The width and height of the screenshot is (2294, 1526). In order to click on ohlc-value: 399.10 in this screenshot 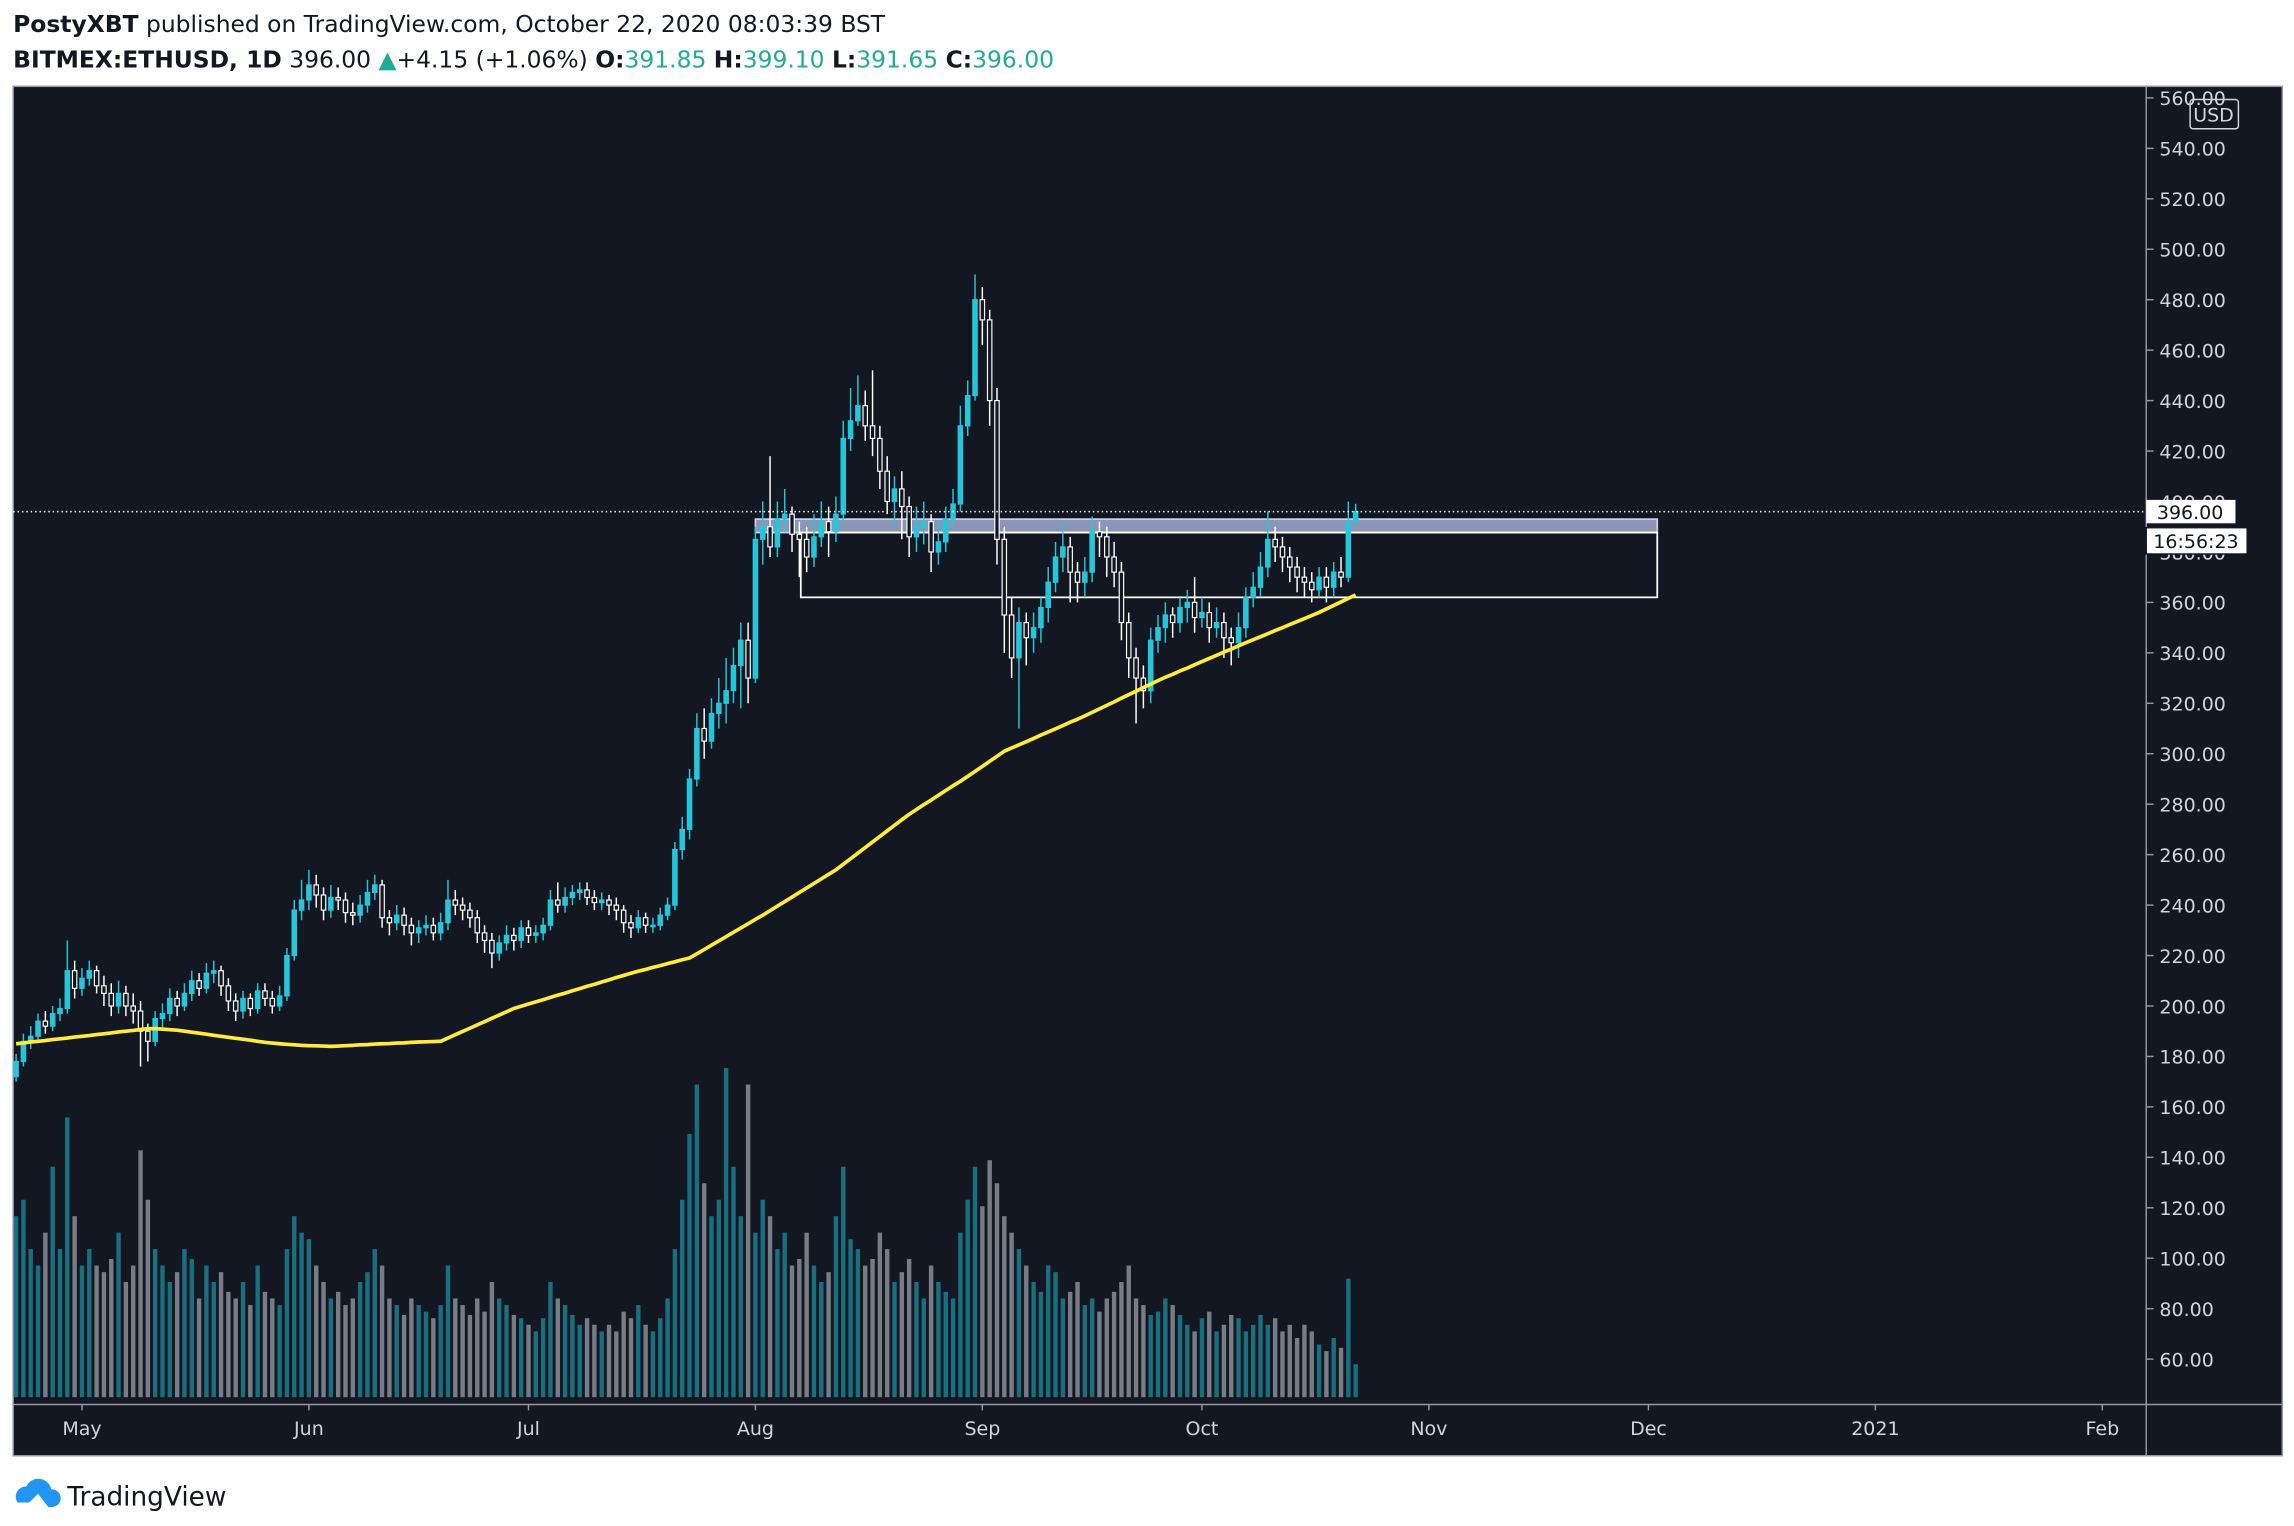, I will do `click(784, 59)`.